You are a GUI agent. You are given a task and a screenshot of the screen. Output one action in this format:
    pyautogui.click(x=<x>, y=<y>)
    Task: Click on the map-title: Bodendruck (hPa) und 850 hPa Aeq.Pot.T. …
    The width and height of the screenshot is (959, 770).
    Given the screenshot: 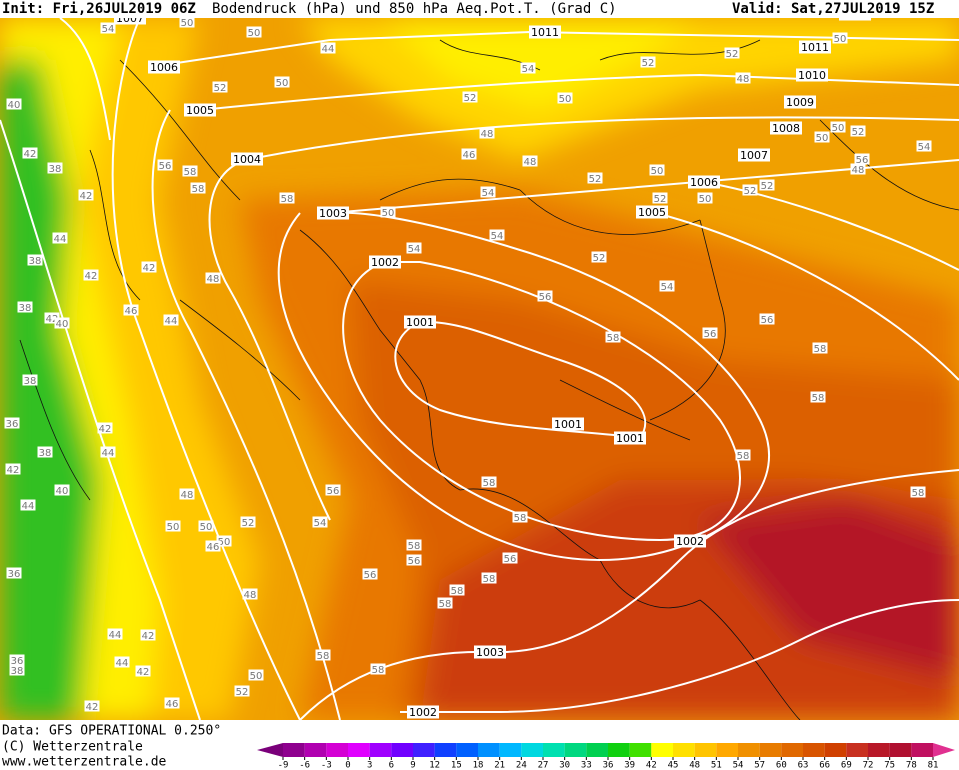 What is the action you would take?
    pyautogui.click(x=414, y=9)
    